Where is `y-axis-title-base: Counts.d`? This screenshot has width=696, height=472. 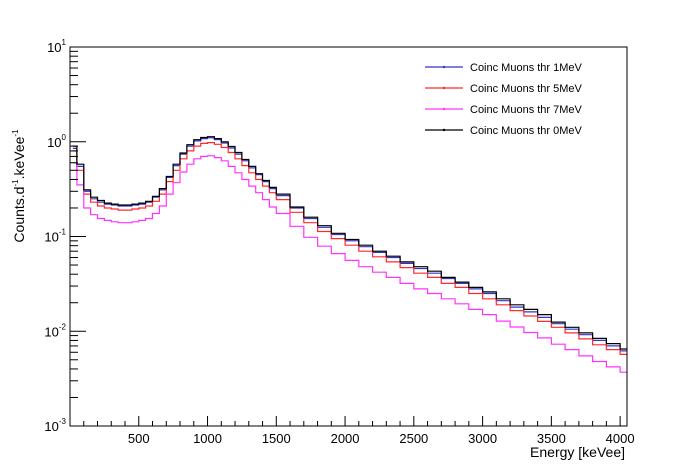 y-axis-title-base: Counts.d is located at coordinates (19, 215).